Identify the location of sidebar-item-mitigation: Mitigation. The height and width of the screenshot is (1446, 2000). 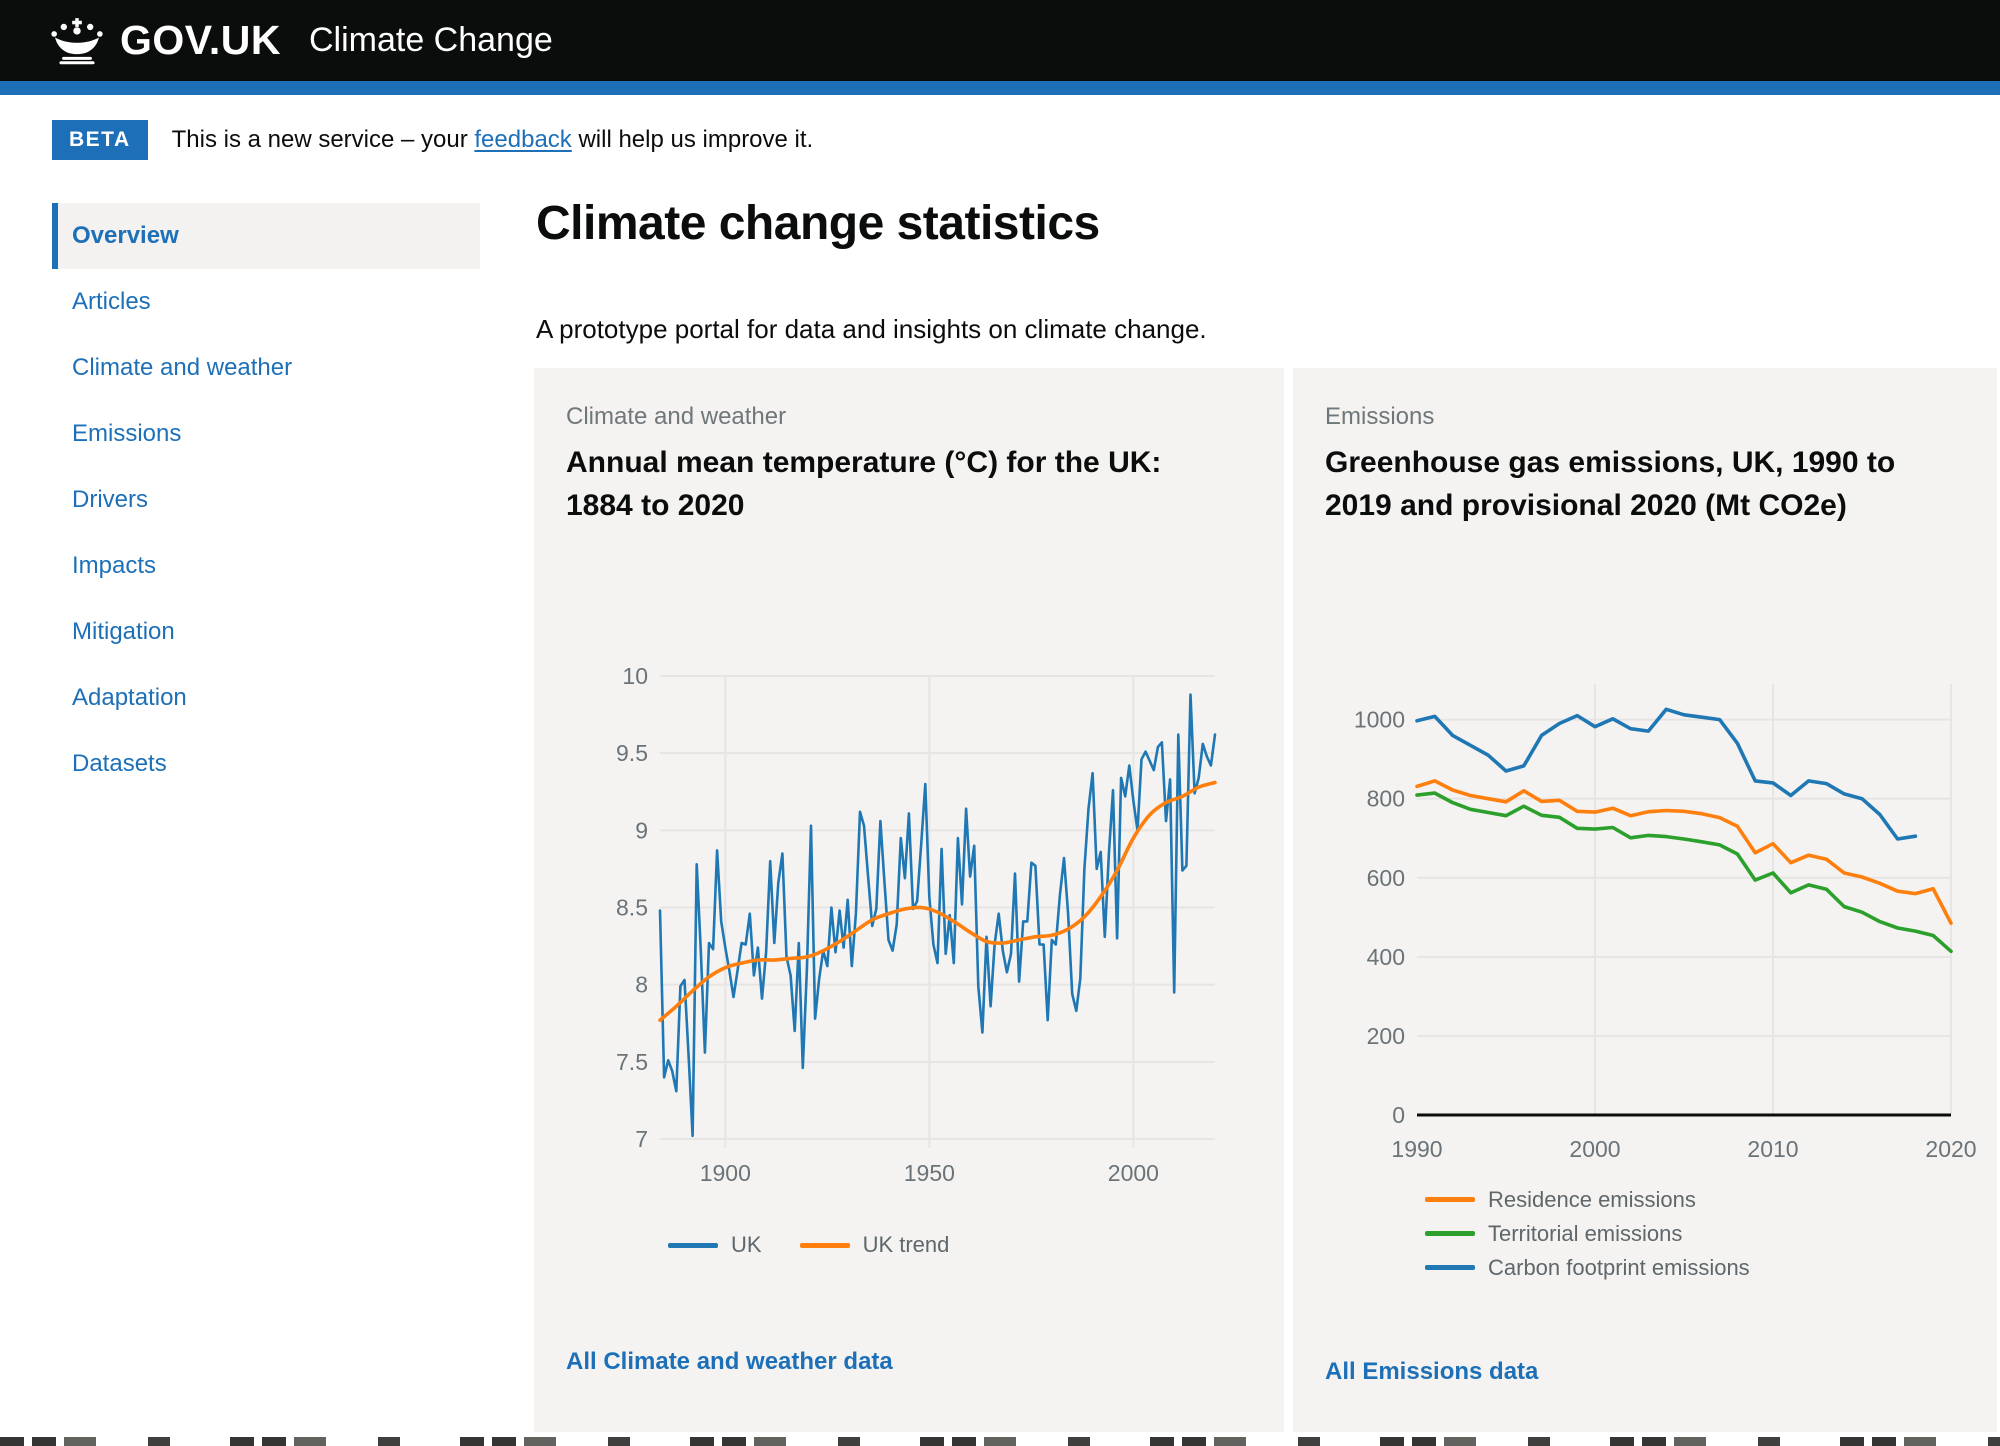
(123, 631).